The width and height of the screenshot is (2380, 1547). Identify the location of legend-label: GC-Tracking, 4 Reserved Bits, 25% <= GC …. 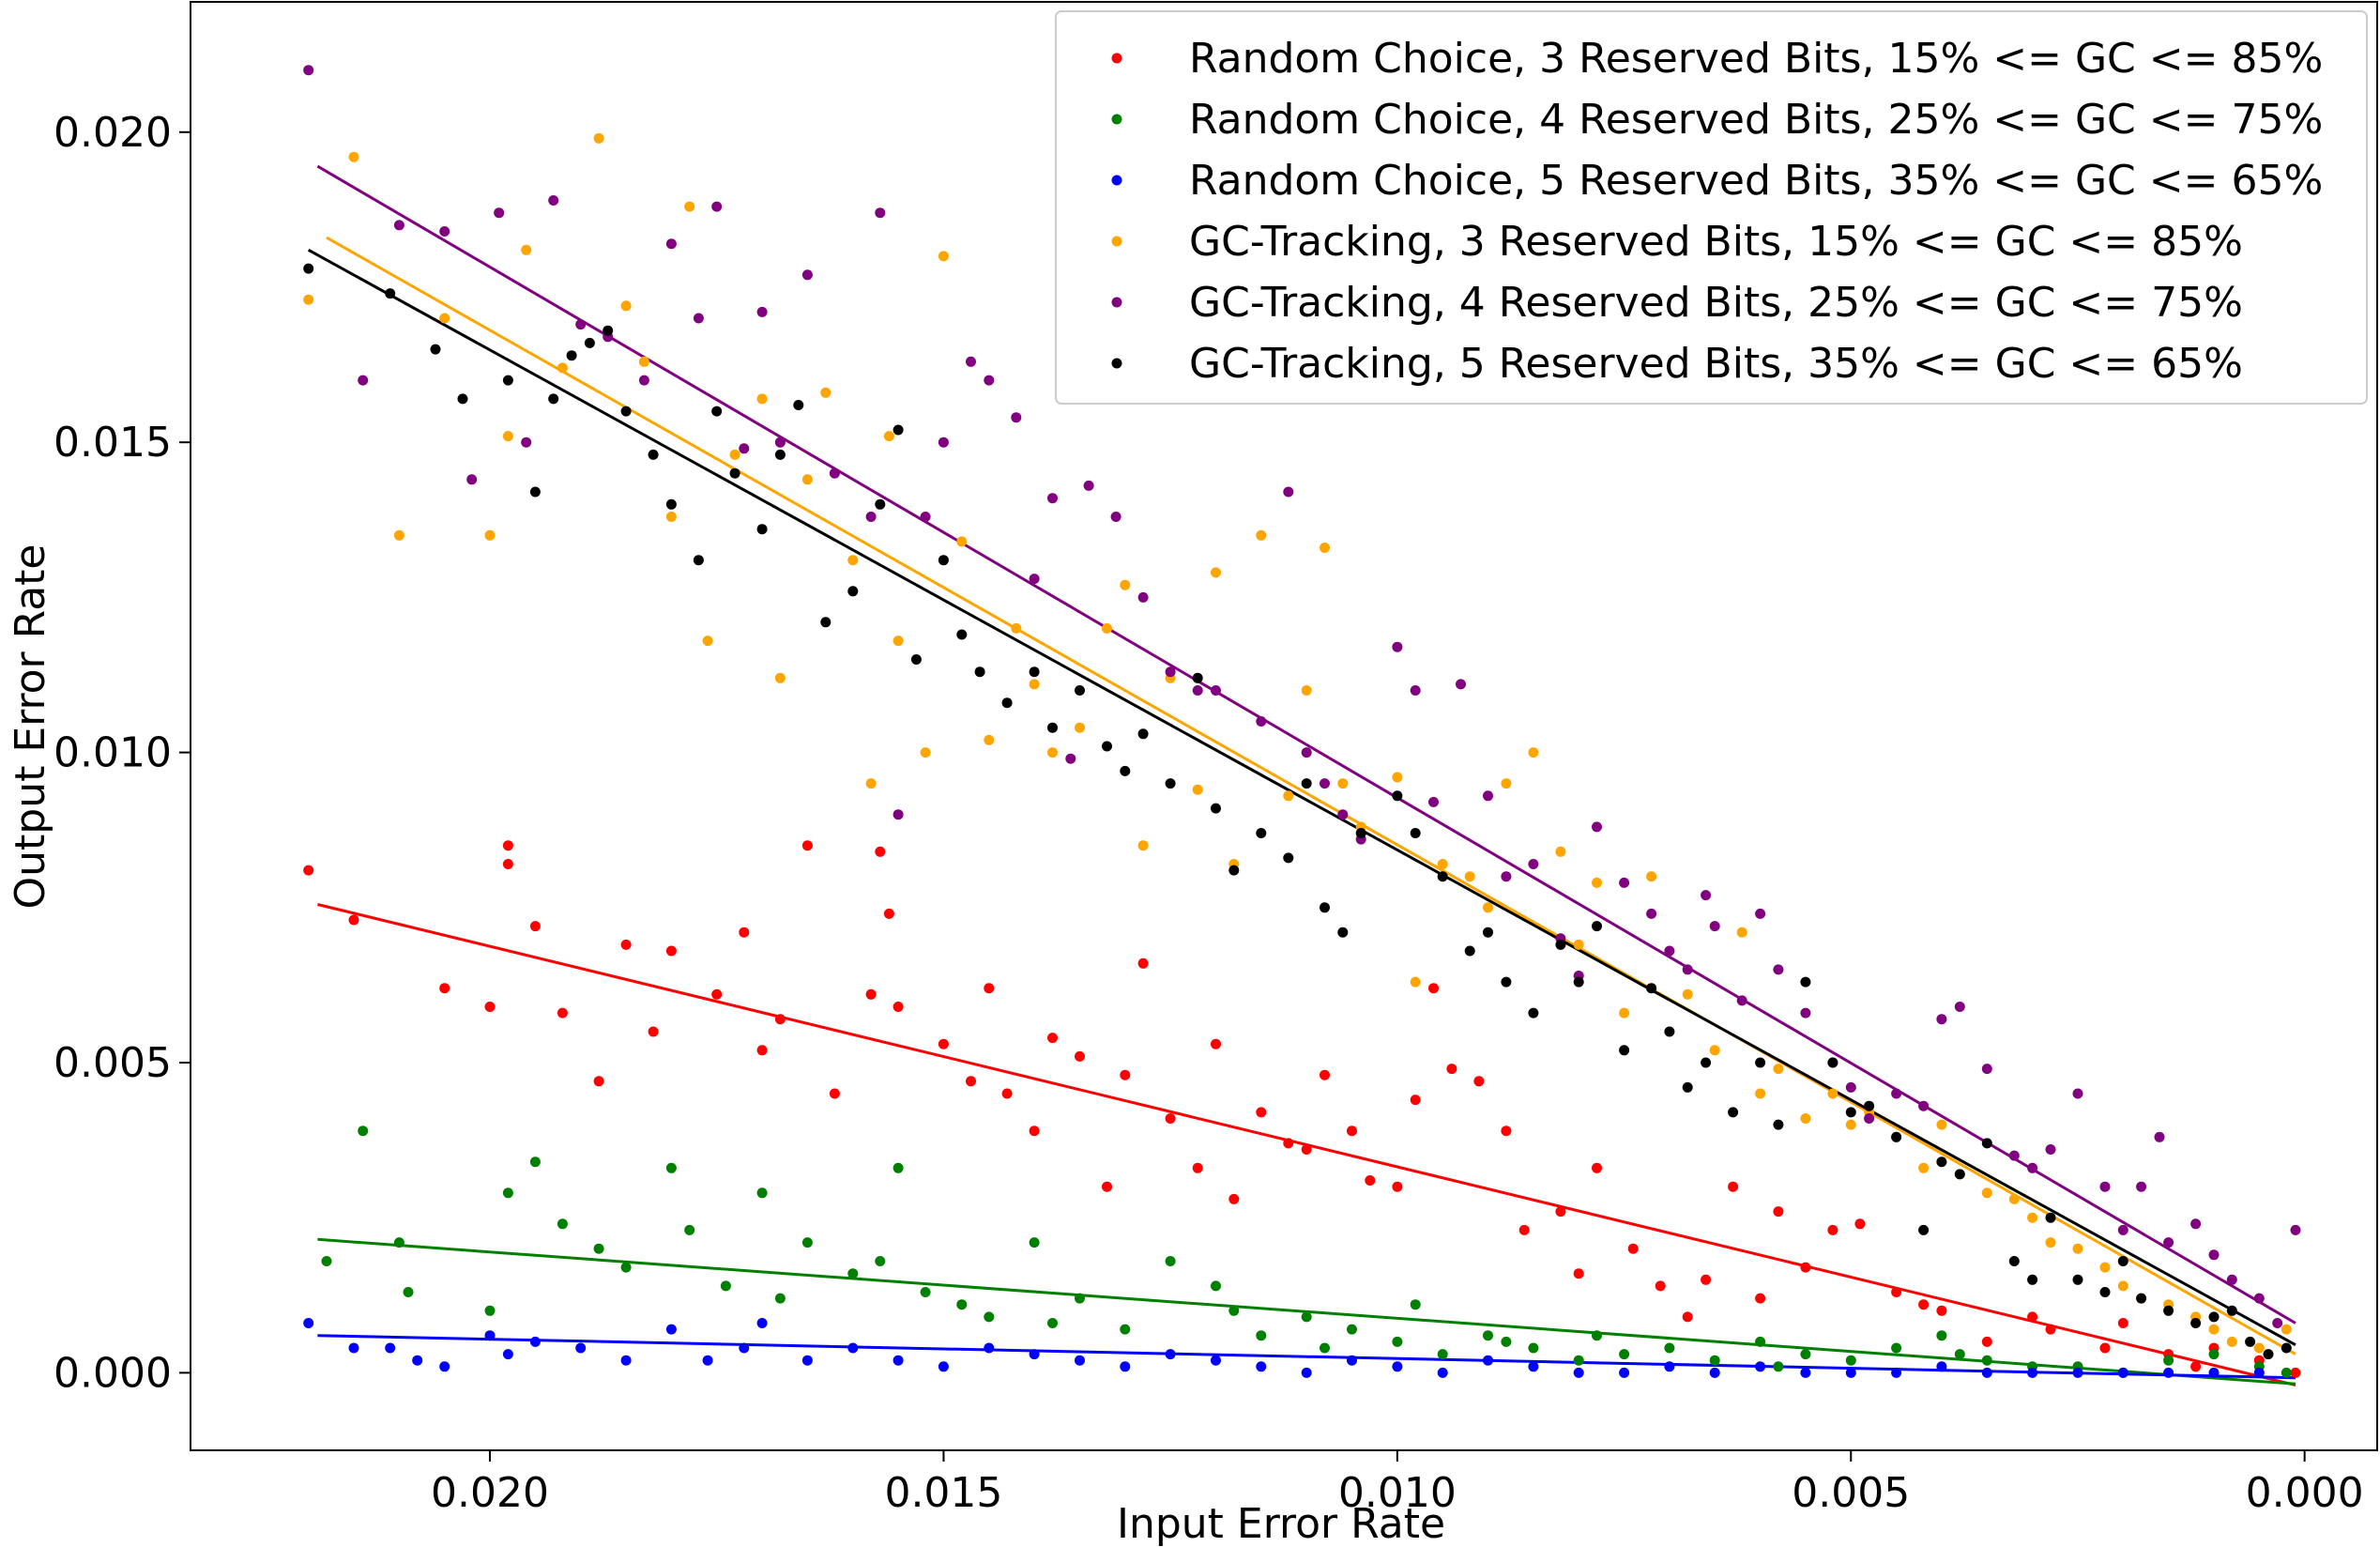
(1716, 303).